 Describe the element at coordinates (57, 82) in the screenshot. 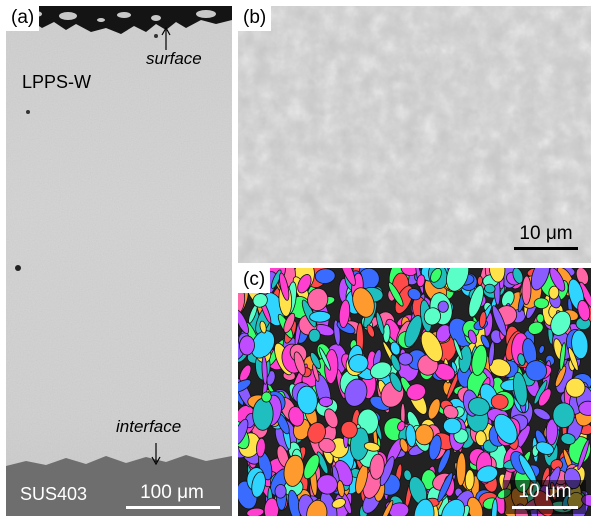

I see `coating-label: LPPS-W` at that location.